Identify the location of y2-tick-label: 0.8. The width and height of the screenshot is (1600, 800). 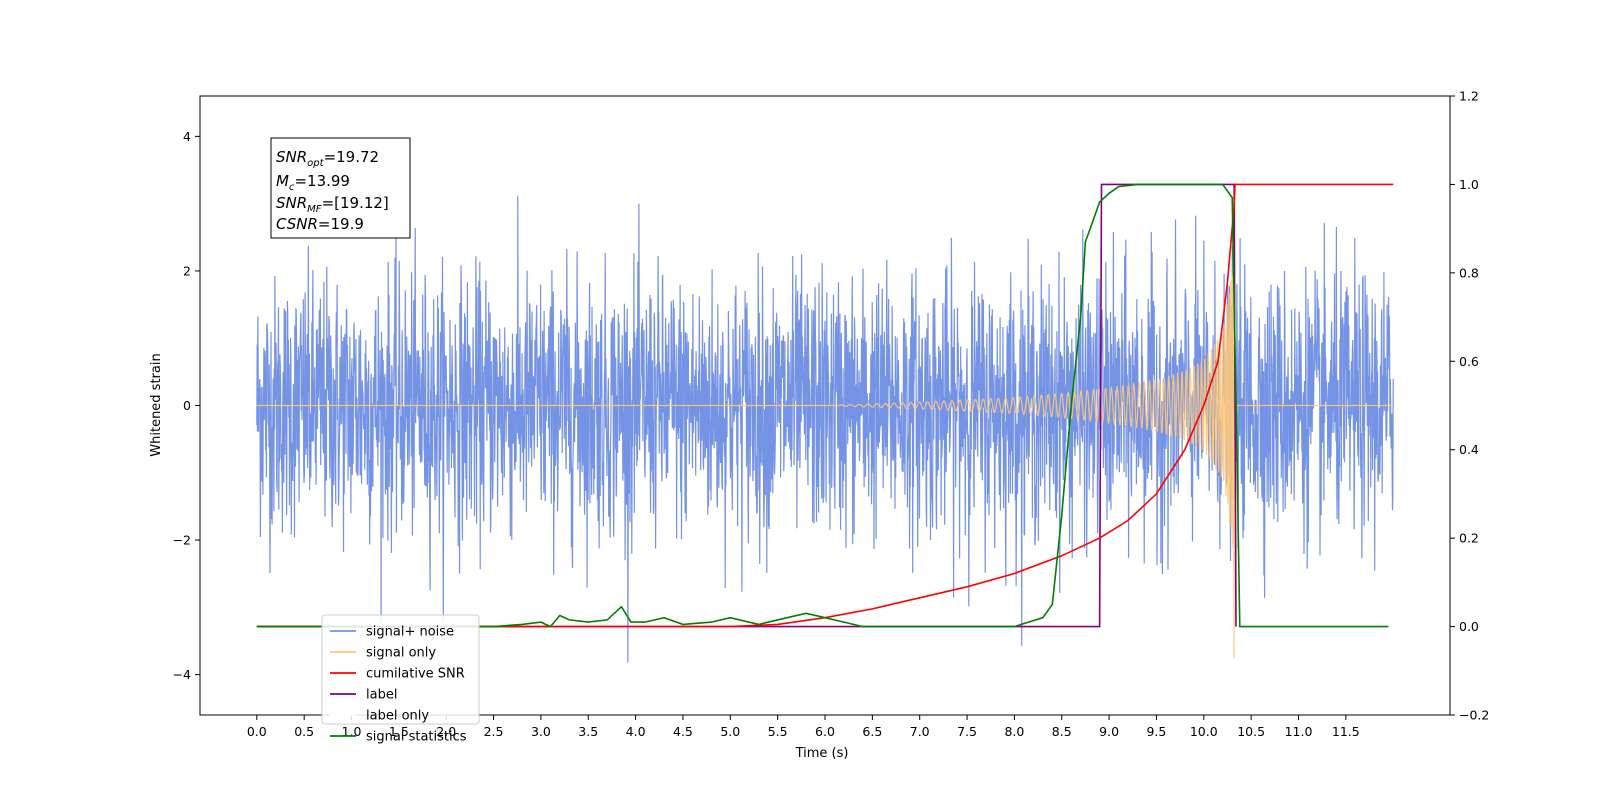
(1469, 272).